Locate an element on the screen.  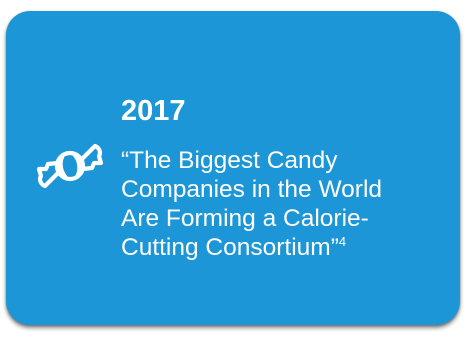
year-heading: 2017 is located at coordinates (153, 111).